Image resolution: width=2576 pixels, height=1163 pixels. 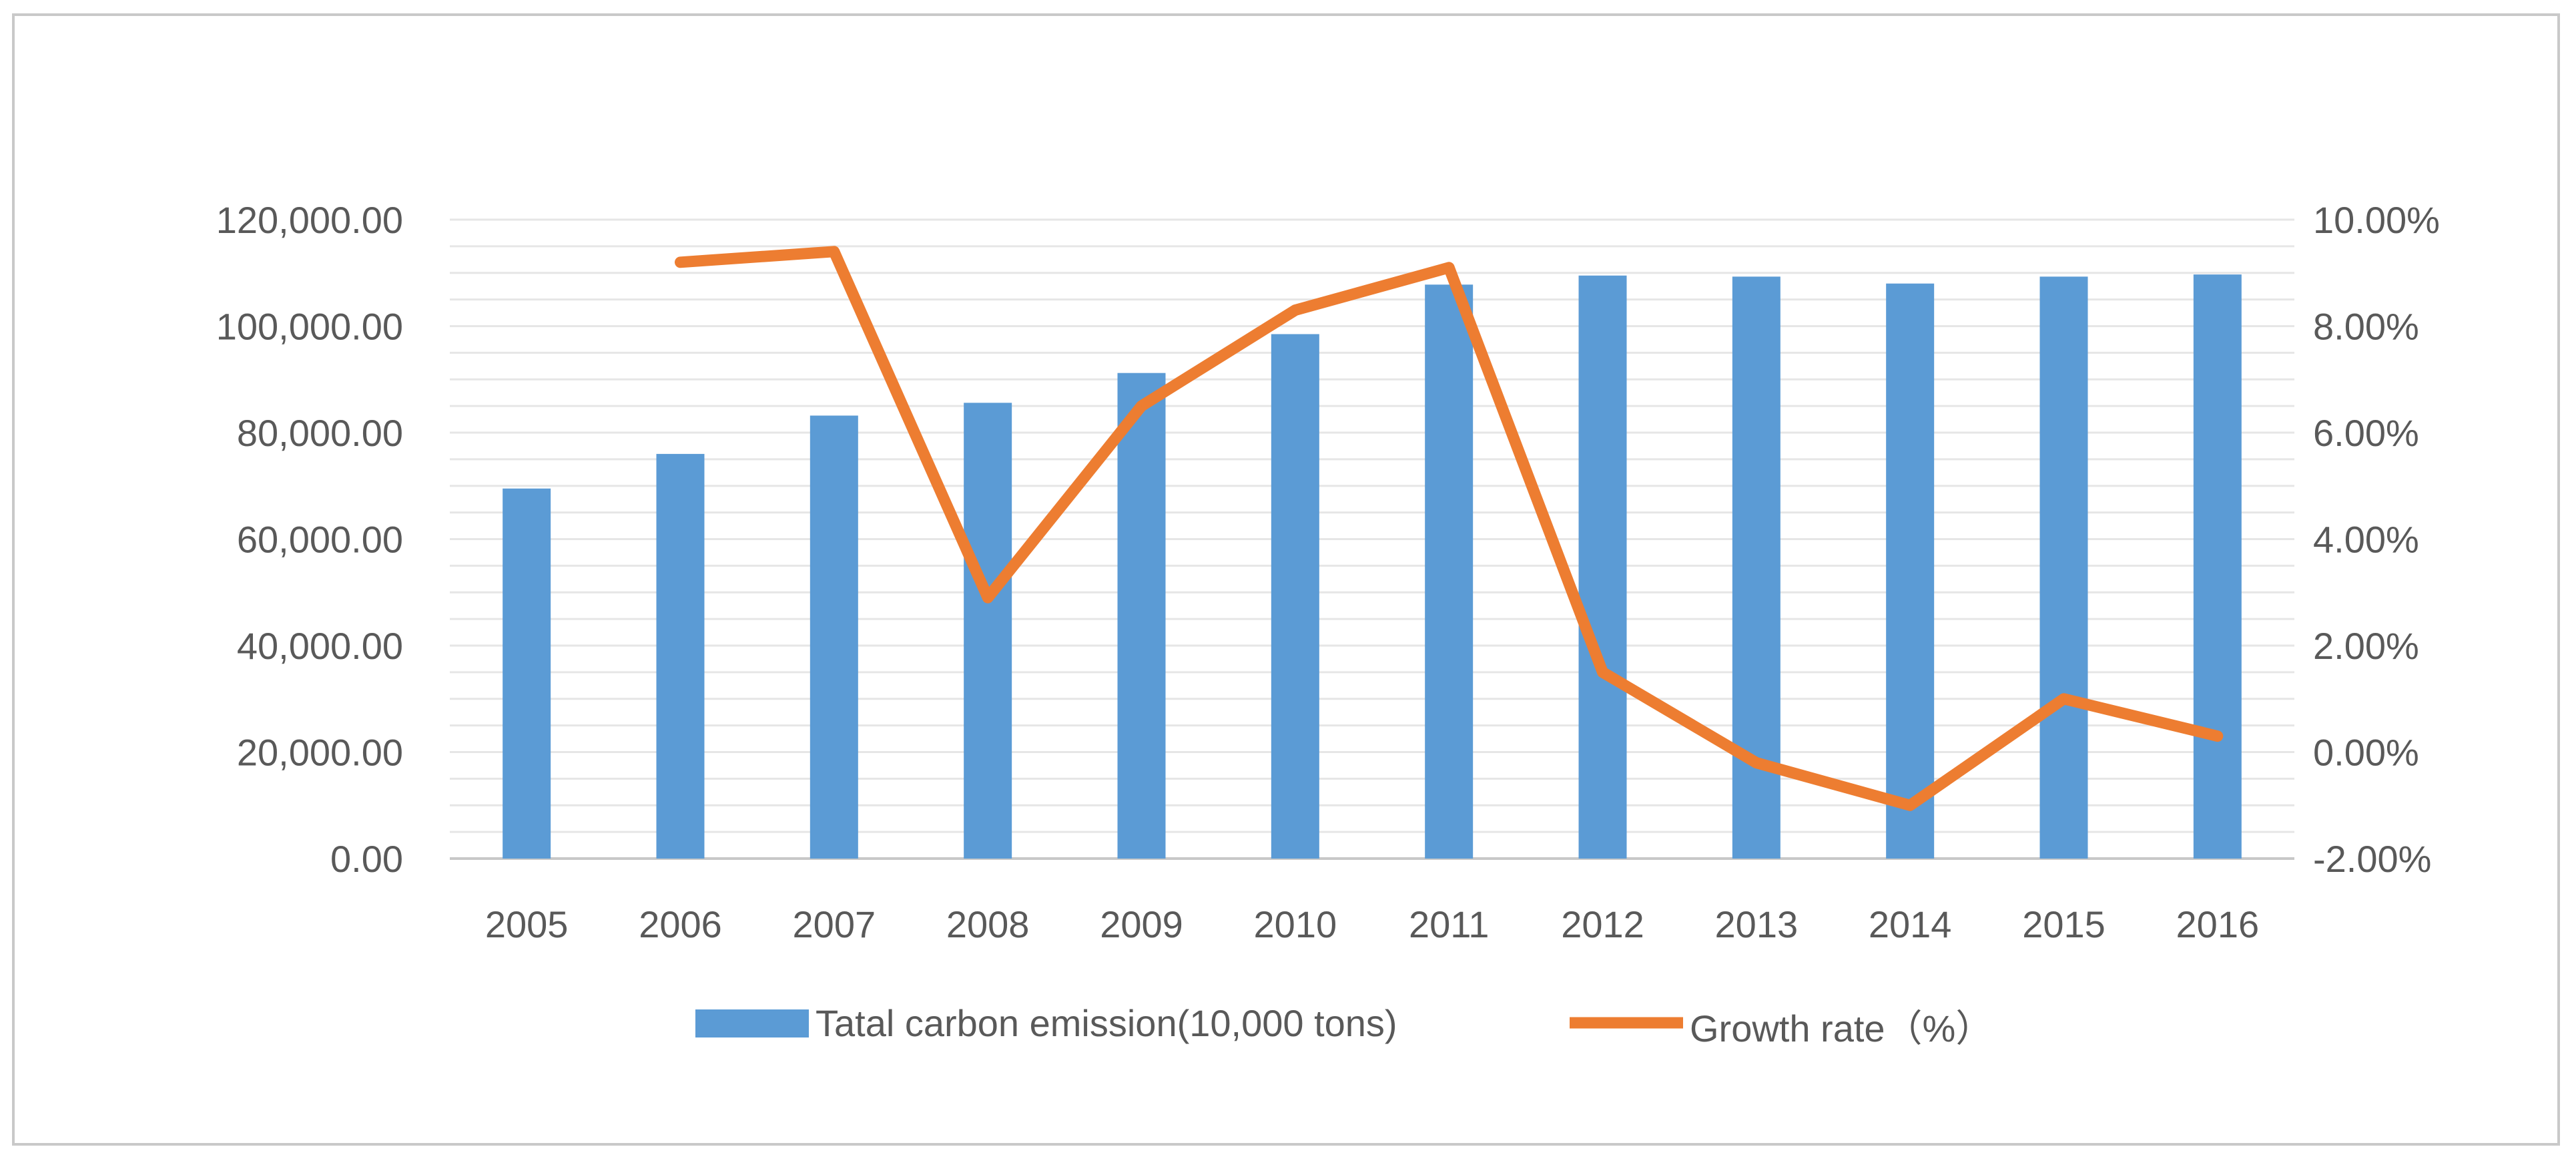 I want to click on y-left-tick-label: 100,000.00, so click(x=309, y=327).